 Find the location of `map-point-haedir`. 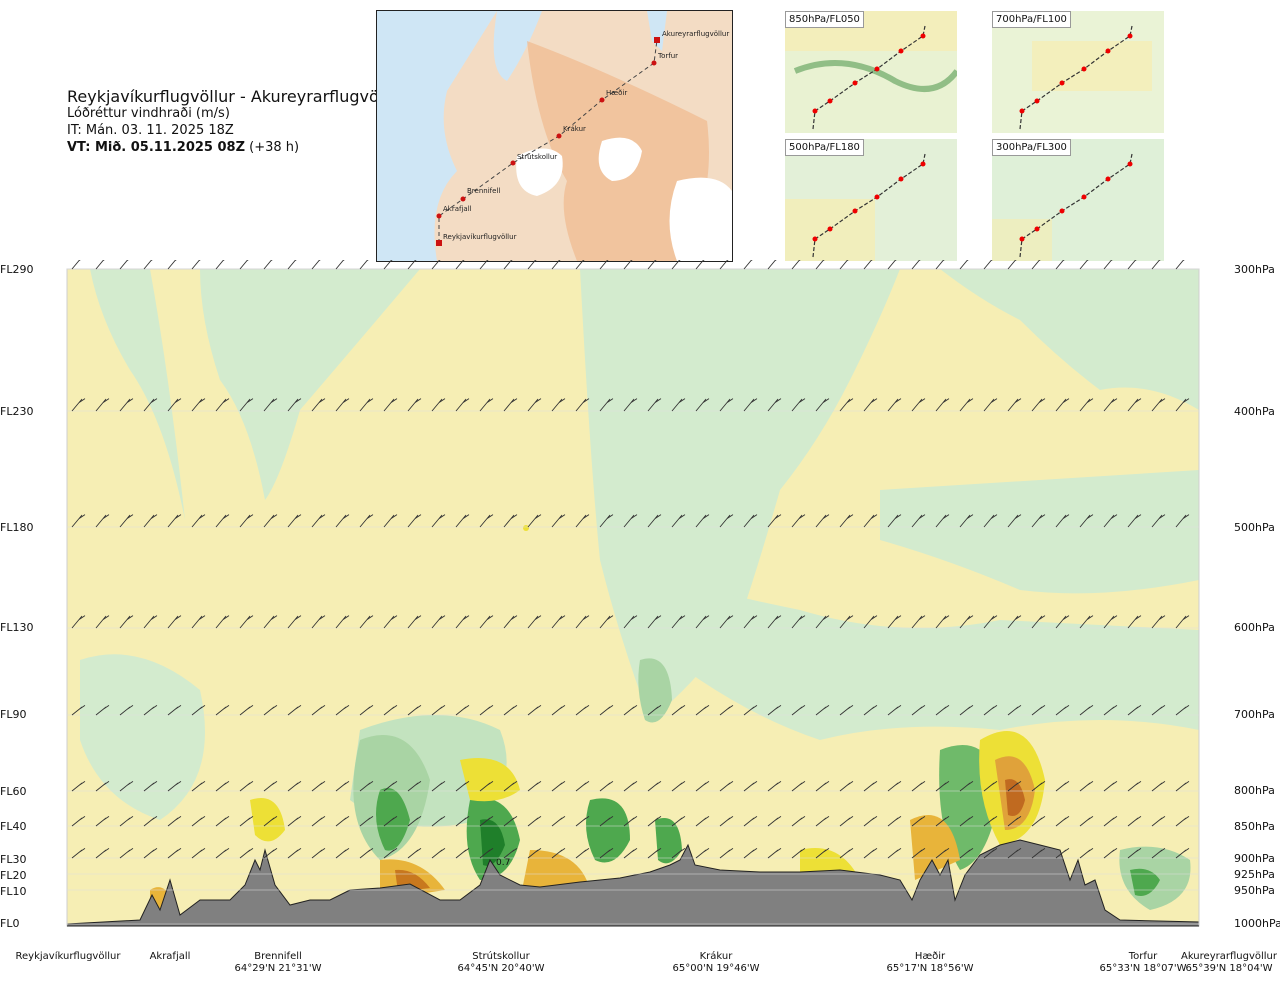

map-point-haedir is located at coordinates (602, 100).